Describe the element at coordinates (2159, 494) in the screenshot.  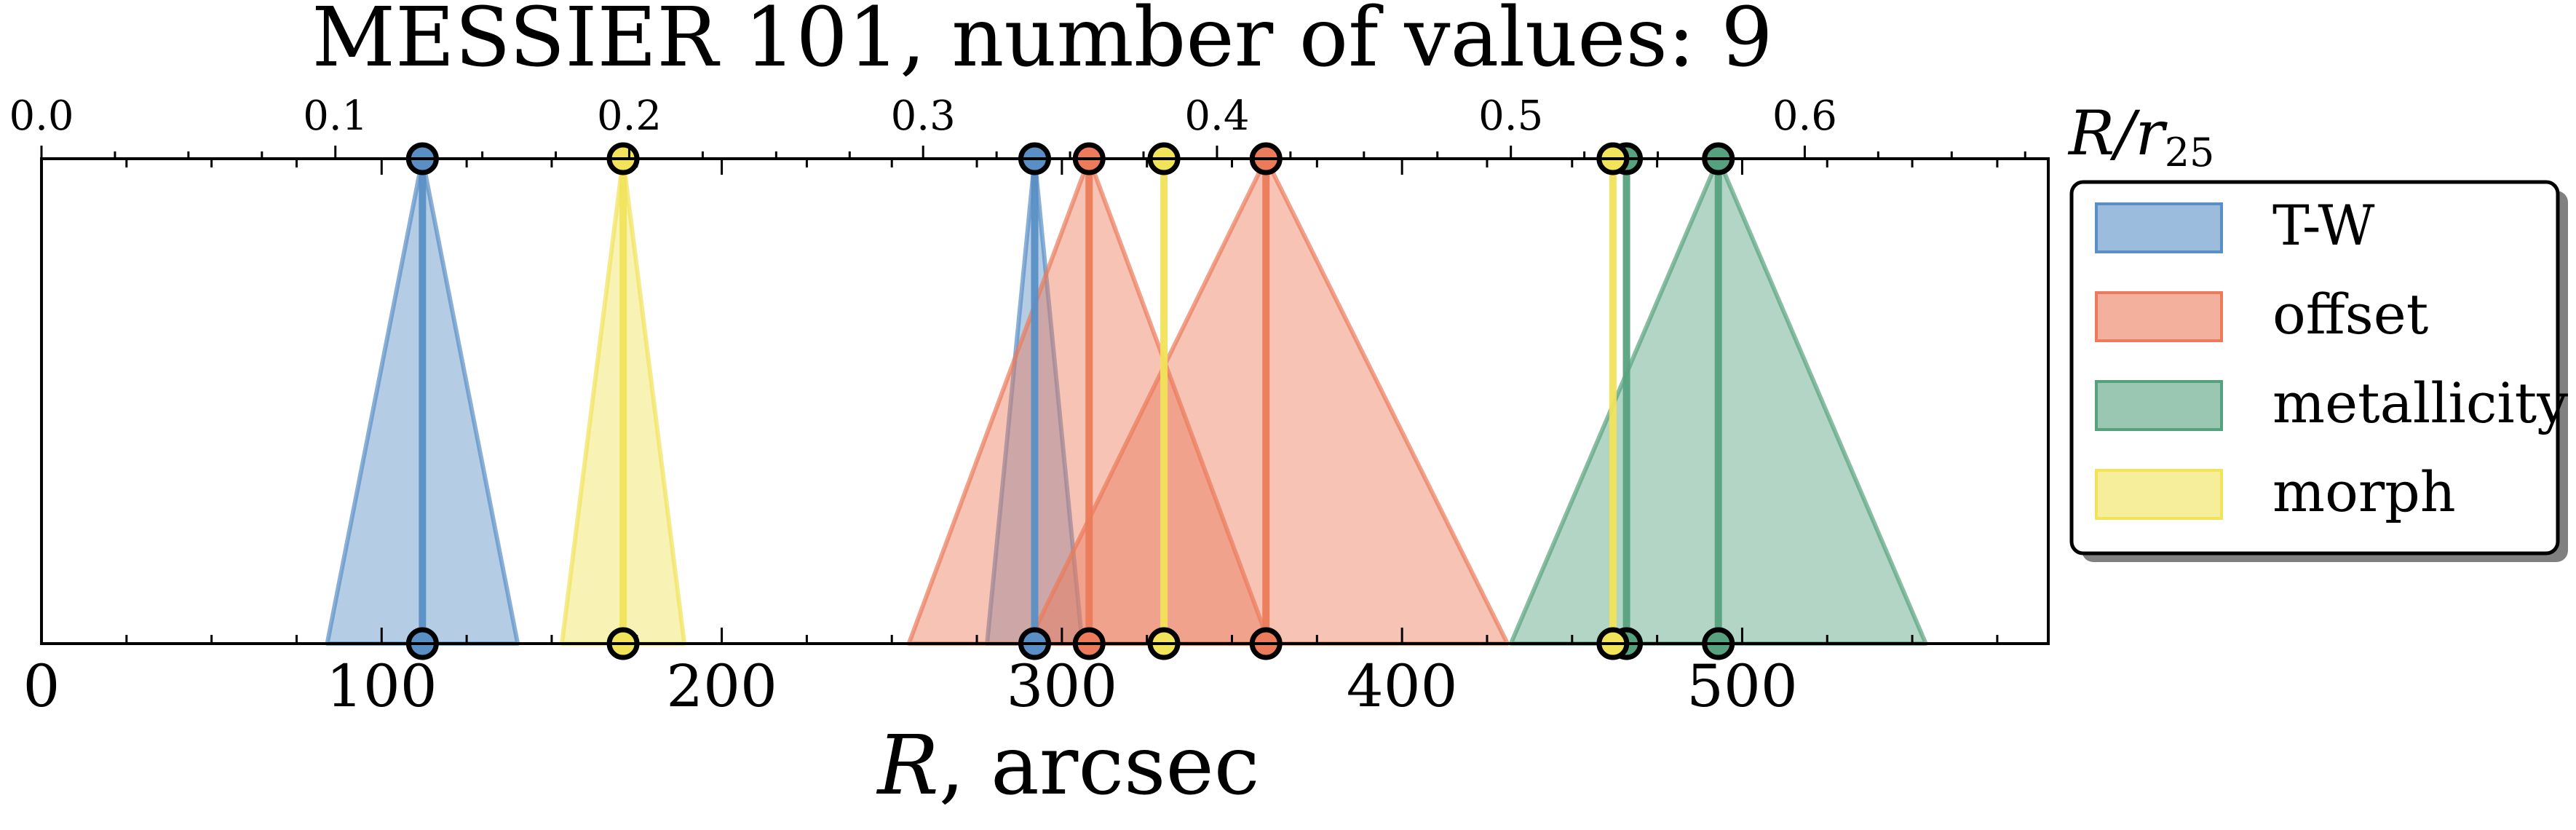
I see `legend-swatch-morph` at that location.